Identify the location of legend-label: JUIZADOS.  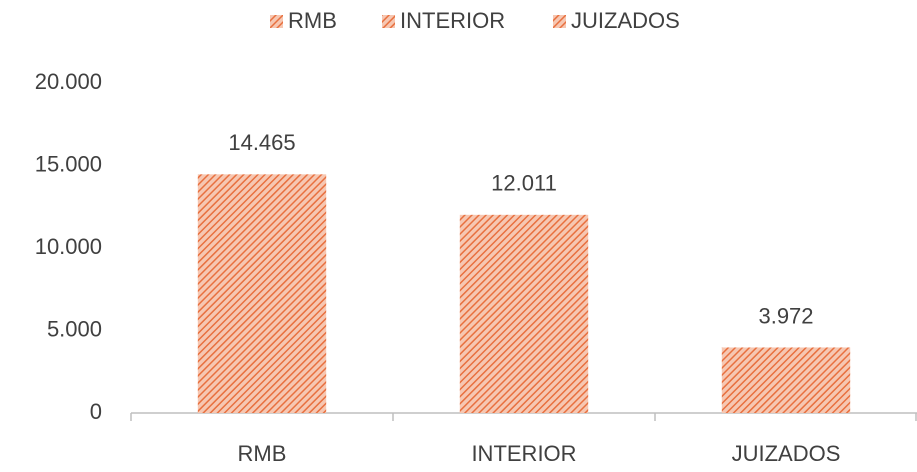
(625, 20).